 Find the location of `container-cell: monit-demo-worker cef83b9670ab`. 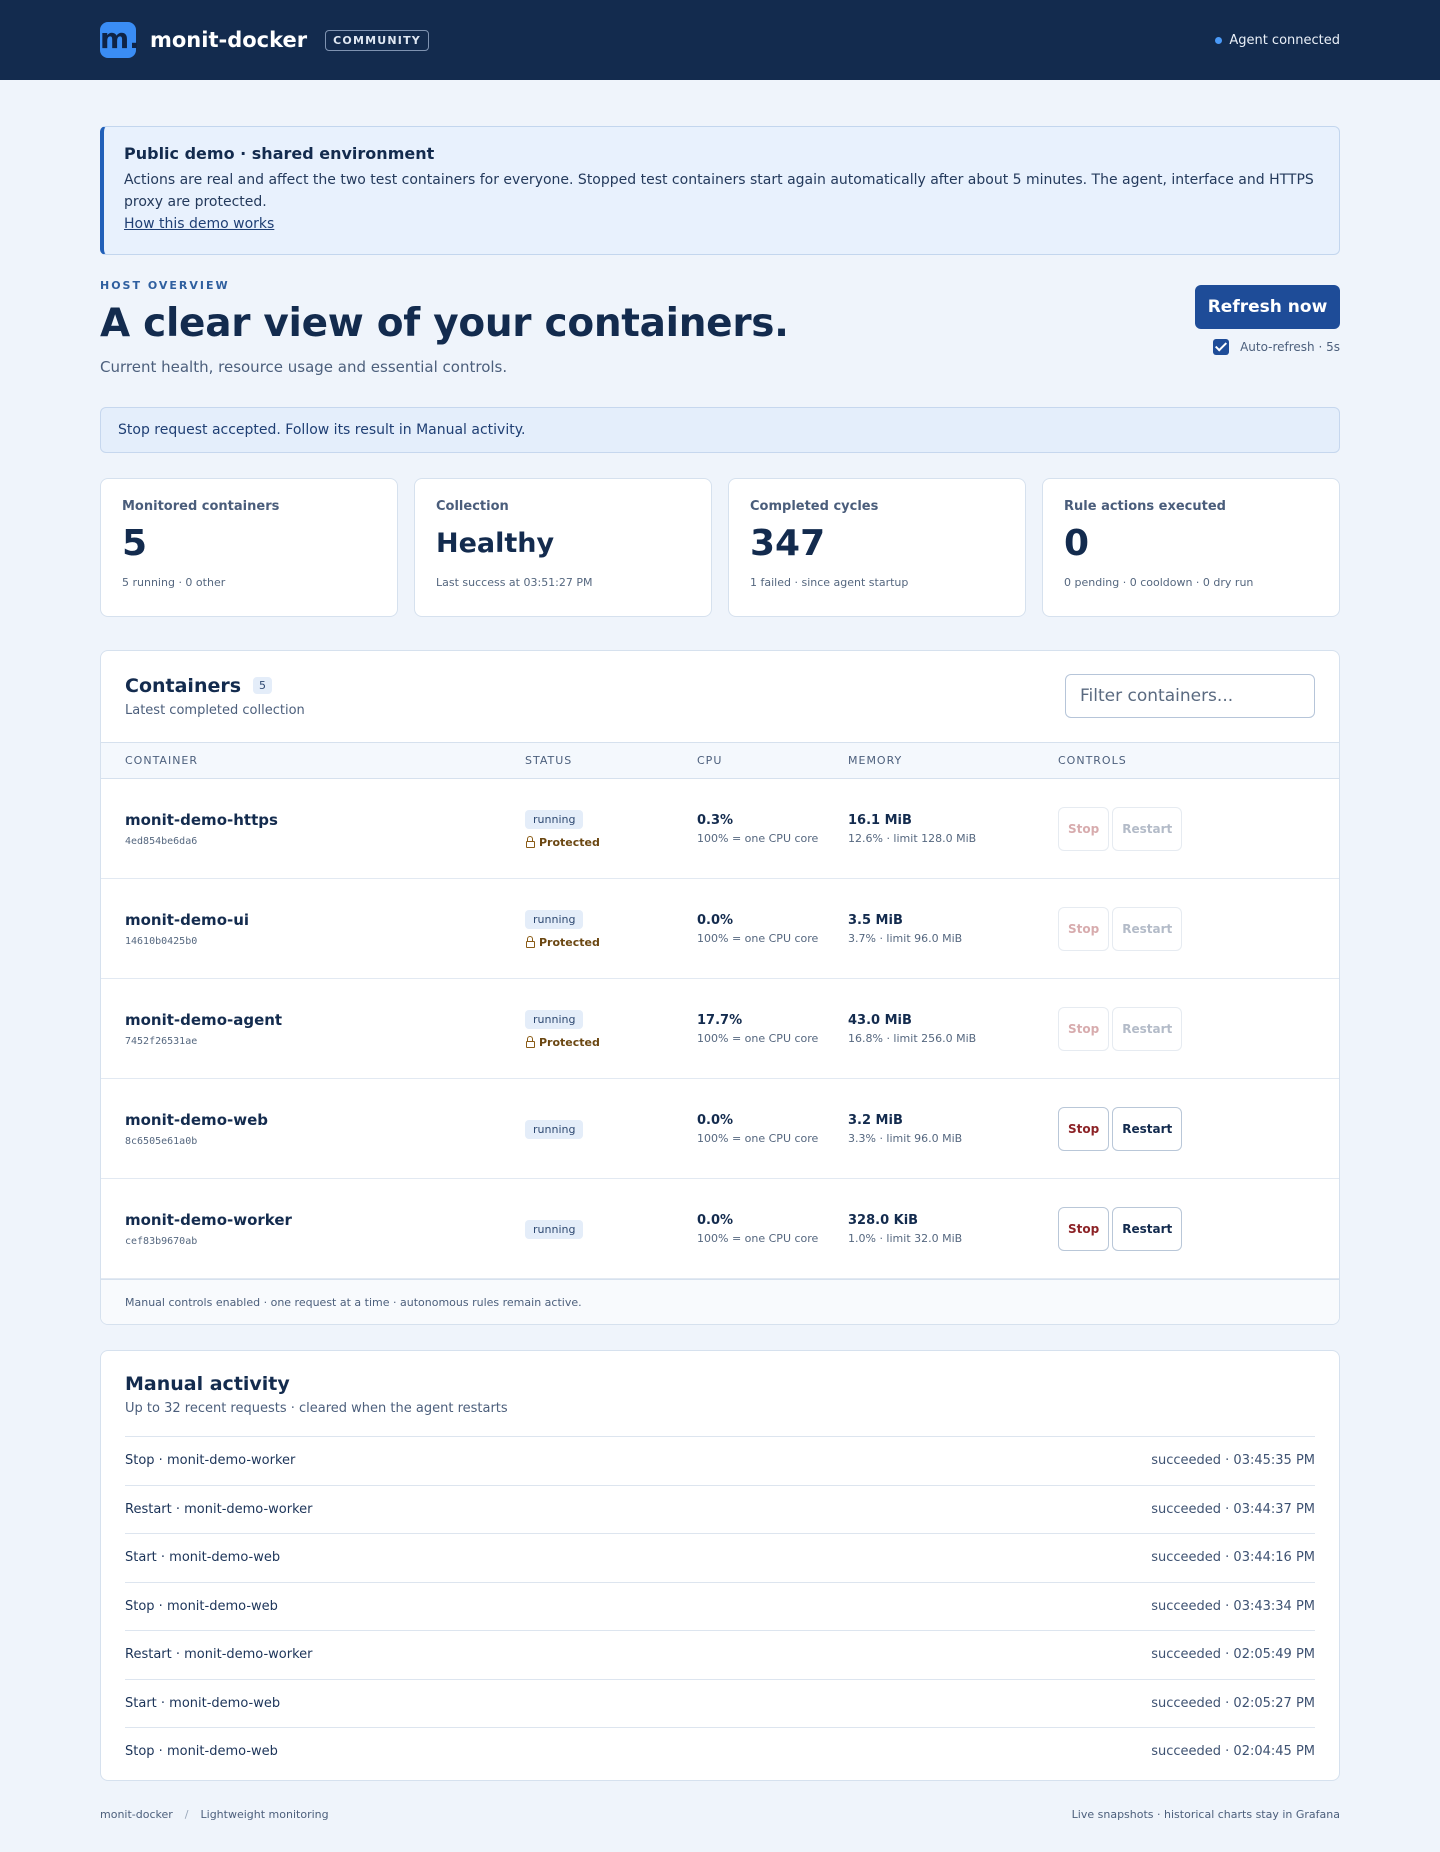

container-cell: monit-demo-worker cef83b9670ab is located at coordinates (313, 1229).